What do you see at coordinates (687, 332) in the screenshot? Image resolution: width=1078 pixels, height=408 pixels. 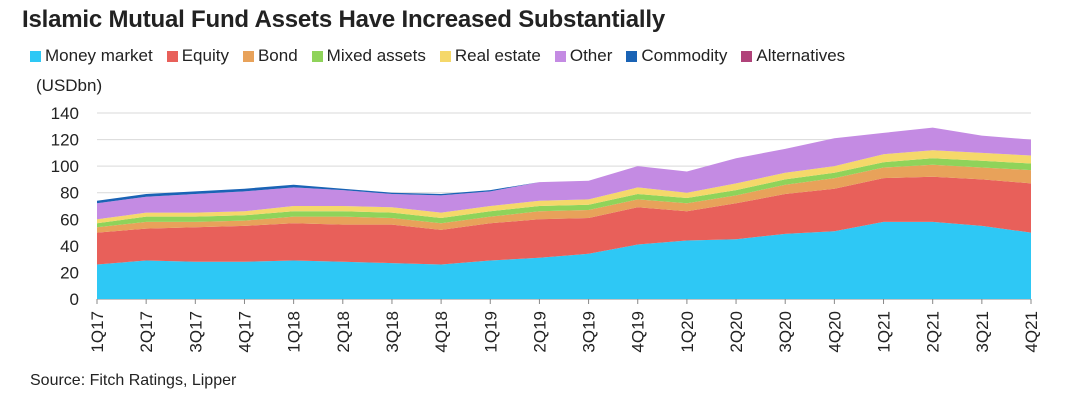 I see `x-tick-label: 1Q20` at bounding box center [687, 332].